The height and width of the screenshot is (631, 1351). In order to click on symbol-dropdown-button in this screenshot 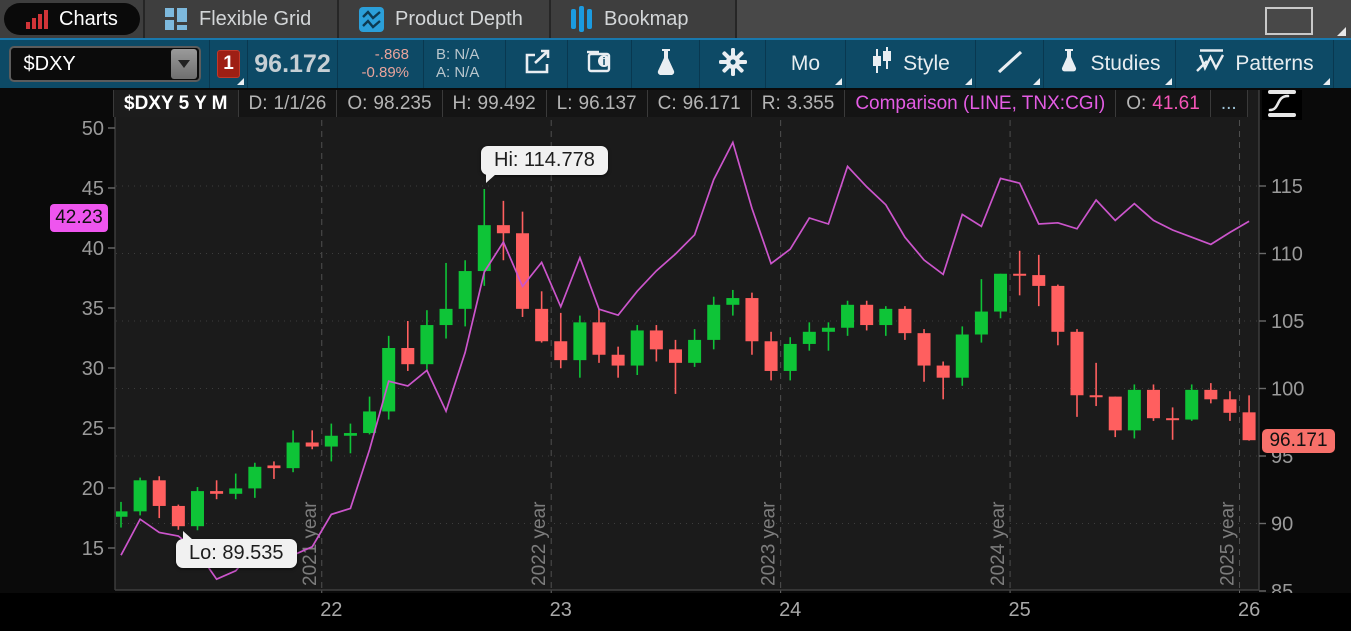, I will do `click(183, 64)`.